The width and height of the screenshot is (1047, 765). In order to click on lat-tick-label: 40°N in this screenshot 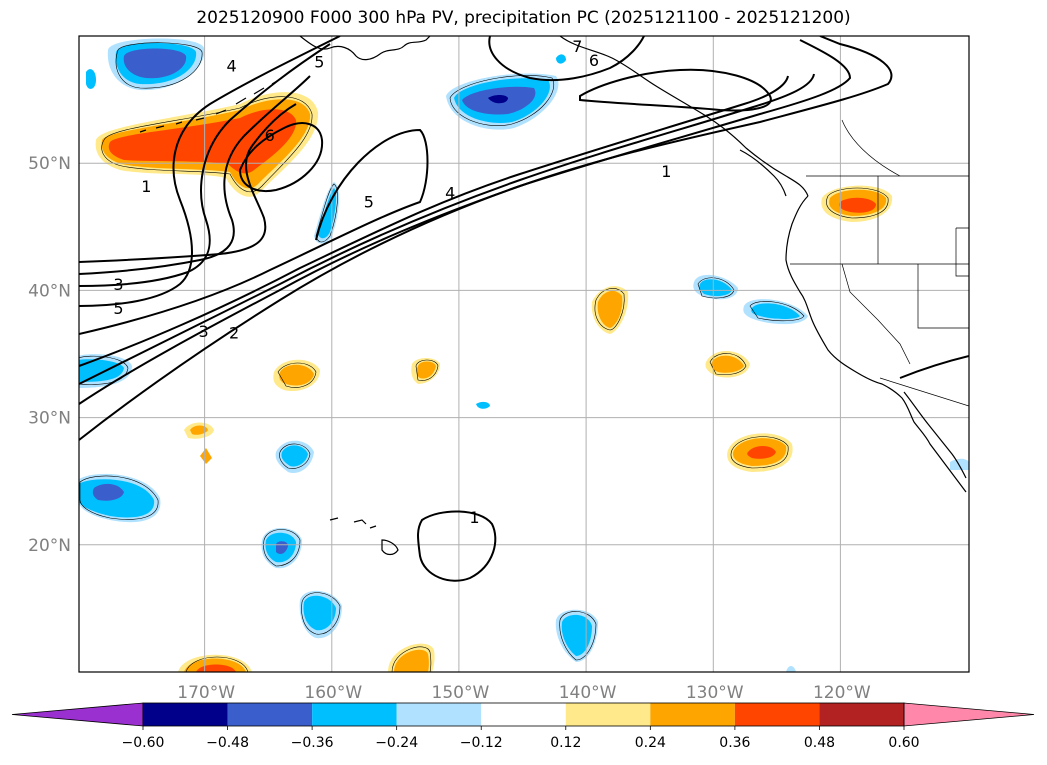, I will do `click(49, 291)`.